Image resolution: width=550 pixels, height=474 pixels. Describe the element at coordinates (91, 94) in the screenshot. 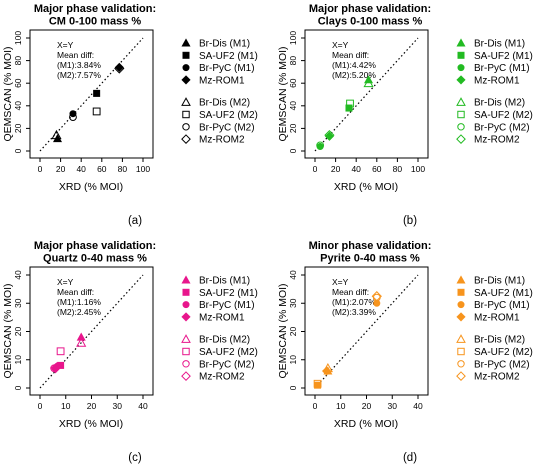

I see `plot-frame` at that location.